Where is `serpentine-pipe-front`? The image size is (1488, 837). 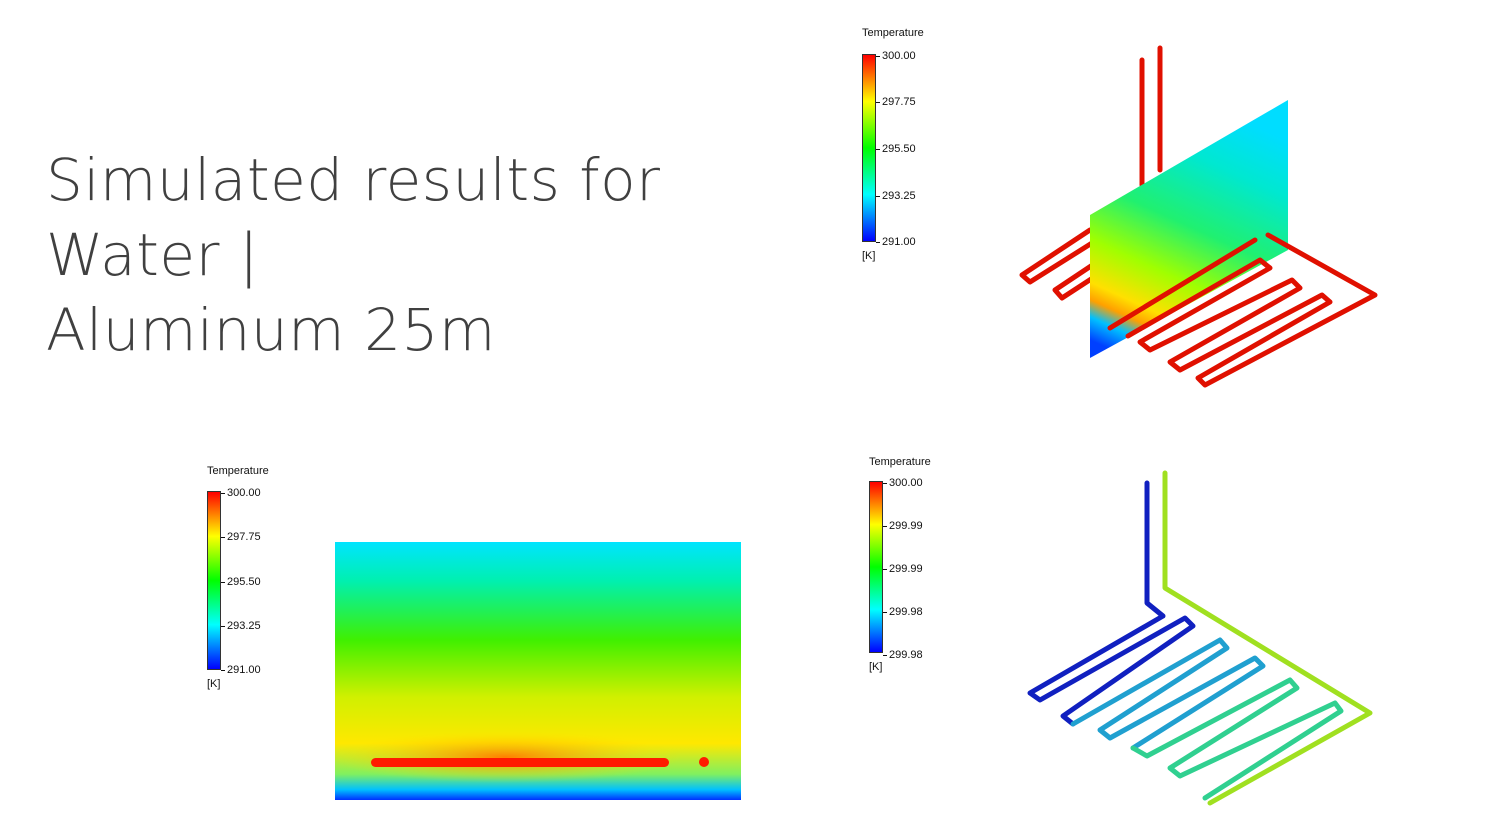 serpentine-pipe-front is located at coordinates (1242, 310).